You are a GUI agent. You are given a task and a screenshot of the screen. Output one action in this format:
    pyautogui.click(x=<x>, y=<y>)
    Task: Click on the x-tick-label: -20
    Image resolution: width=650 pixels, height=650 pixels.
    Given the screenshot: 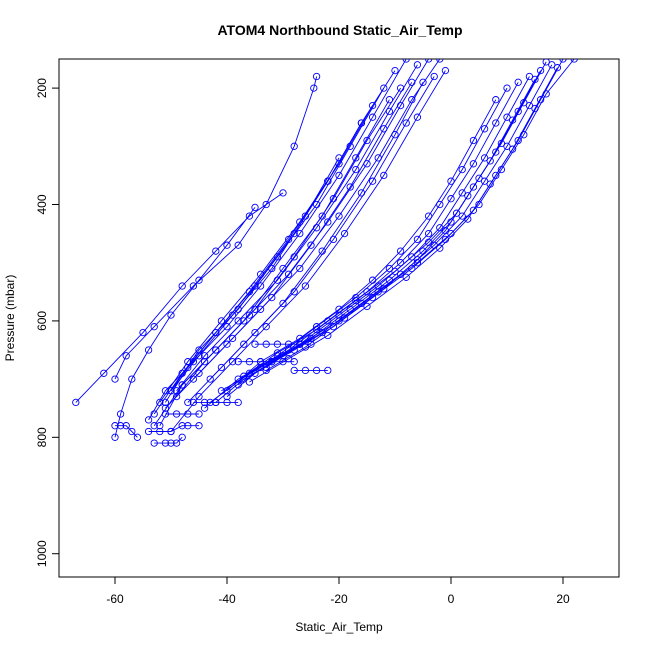 What is the action you would take?
    pyautogui.click(x=339, y=599)
    